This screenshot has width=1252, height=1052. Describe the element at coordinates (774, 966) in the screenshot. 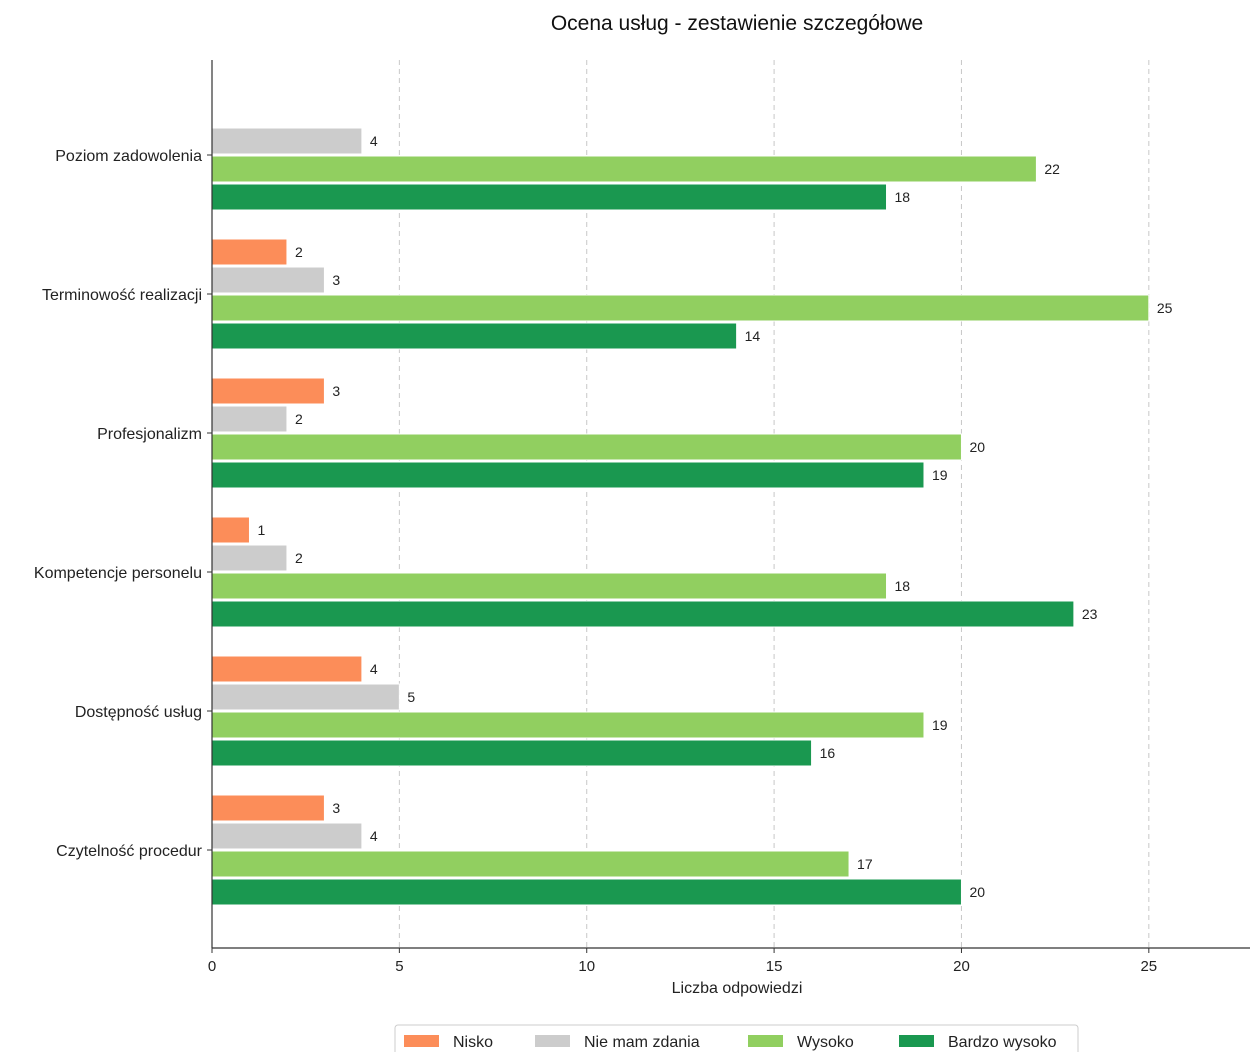

I see `x-tick-label: 15` at that location.